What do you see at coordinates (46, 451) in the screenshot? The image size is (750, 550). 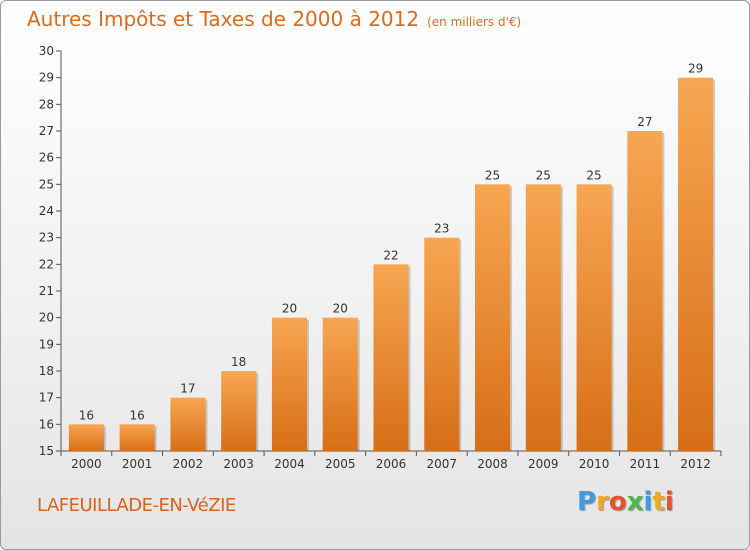 I see `y-tick-label: 15` at bounding box center [46, 451].